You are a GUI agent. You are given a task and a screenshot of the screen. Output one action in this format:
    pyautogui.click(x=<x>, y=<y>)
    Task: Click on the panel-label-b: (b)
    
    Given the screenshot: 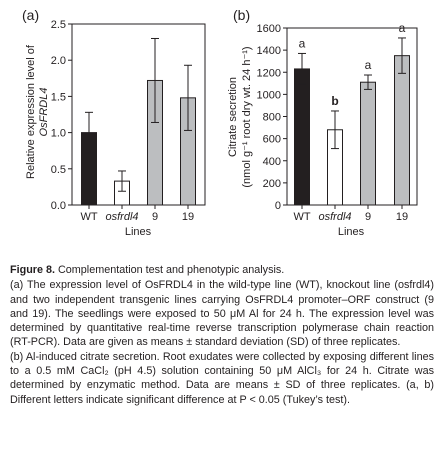 What is the action you would take?
    pyautogui.click(x=241, y=15)
    